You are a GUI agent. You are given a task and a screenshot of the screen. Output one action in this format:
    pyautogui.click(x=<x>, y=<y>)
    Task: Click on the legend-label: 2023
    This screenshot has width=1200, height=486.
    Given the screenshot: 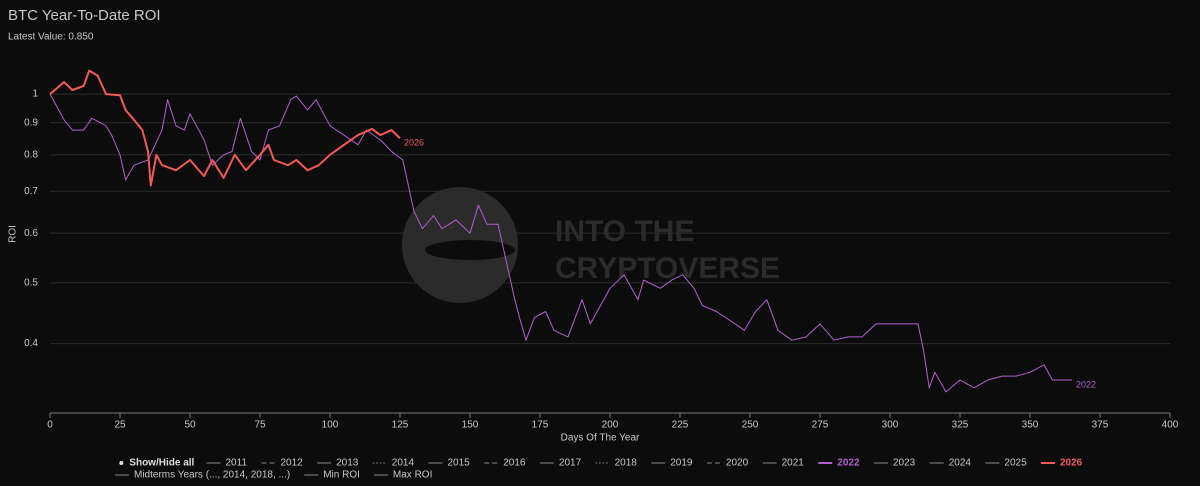 What is the action you would take?
    pyautogui.click(x=904, y=463)
    